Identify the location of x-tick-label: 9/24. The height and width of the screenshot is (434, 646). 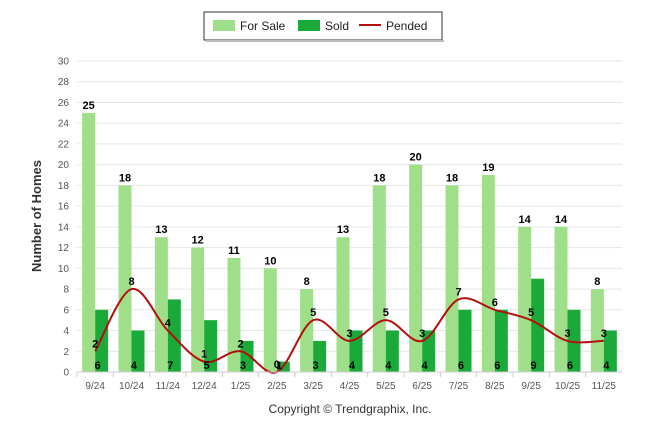
(95, 386).